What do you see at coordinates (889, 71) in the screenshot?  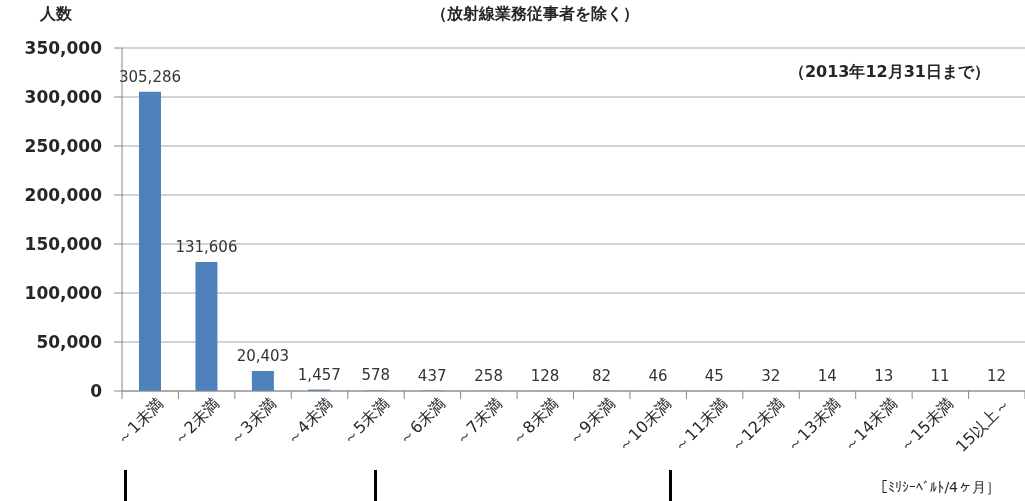 I see `annotation: （2013年12月31日まで）` at bounding box center [889, 71].